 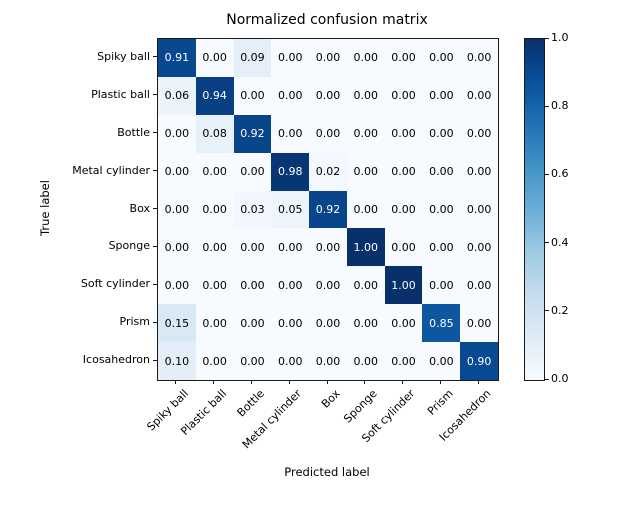 I want to click on y-tick-label: Bottle, so click(x=133, y=132).